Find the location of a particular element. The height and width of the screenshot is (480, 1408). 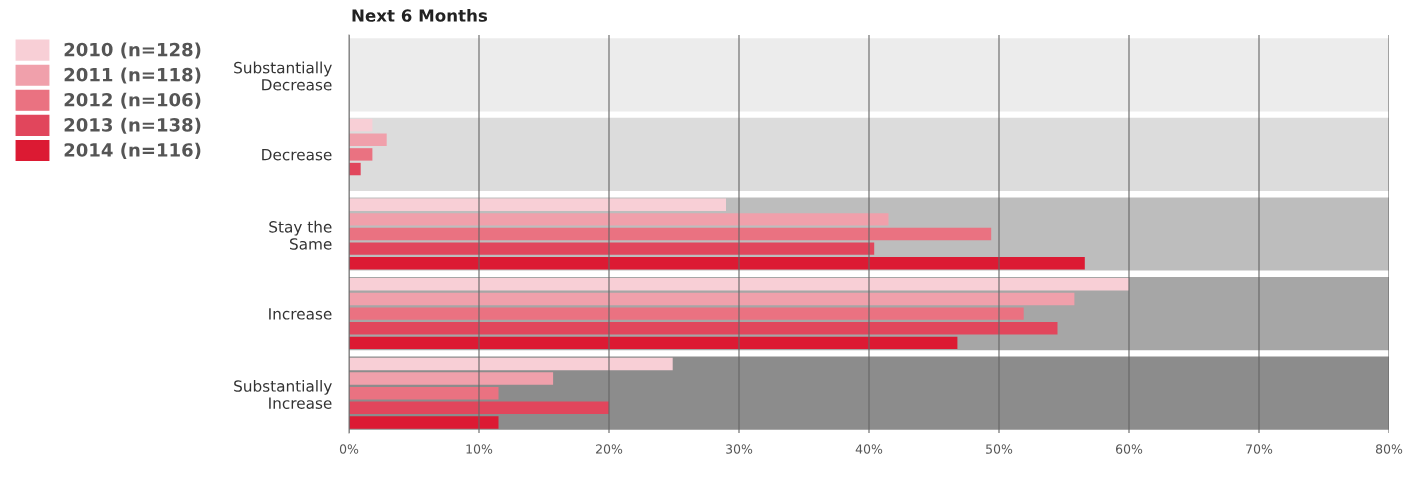

legend-label: 2010 (n=128) is located at coordinates (132, 50).